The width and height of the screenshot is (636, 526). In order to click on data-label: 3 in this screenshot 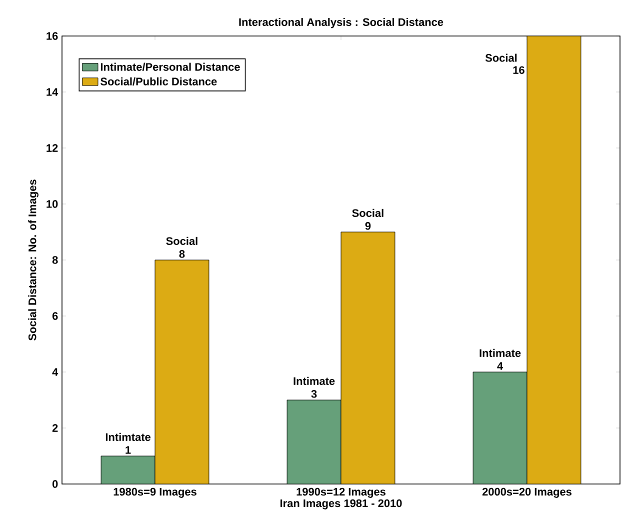, I will do `click(314, 394)`.